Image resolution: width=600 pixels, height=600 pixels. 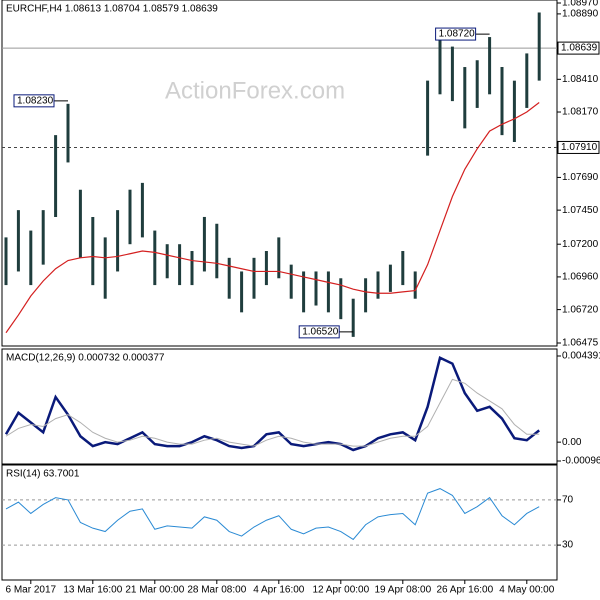 I want to click on y-tick-label: 1.08170, so click(x=580, y=112).